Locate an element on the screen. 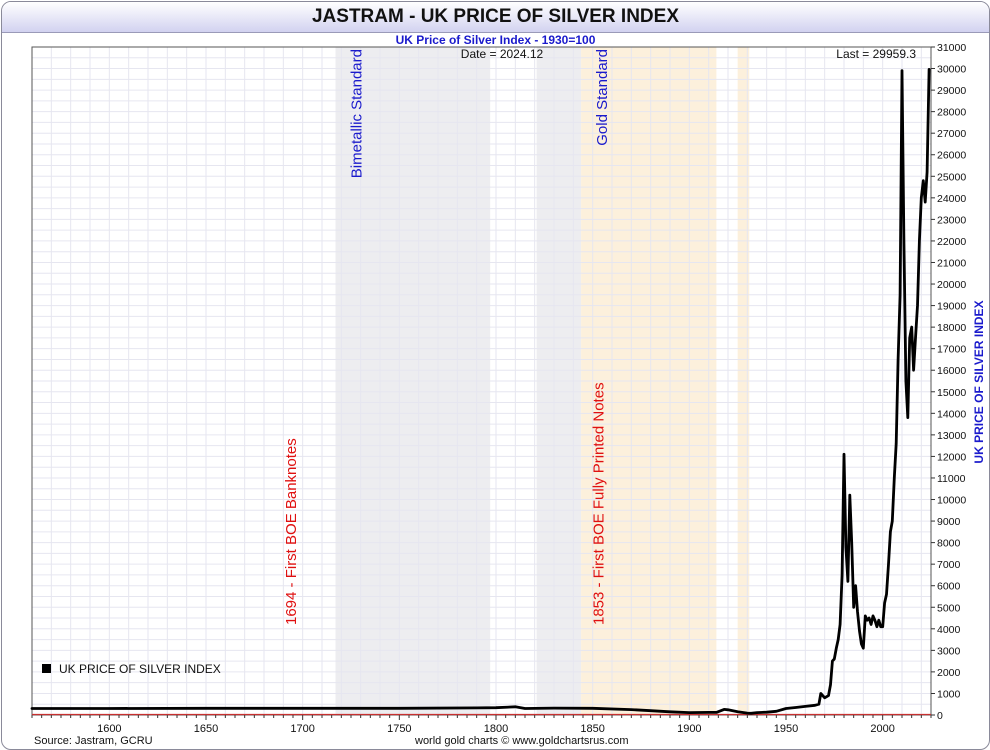  y-tick-label: 5000 is located at coordinates (949, 608).